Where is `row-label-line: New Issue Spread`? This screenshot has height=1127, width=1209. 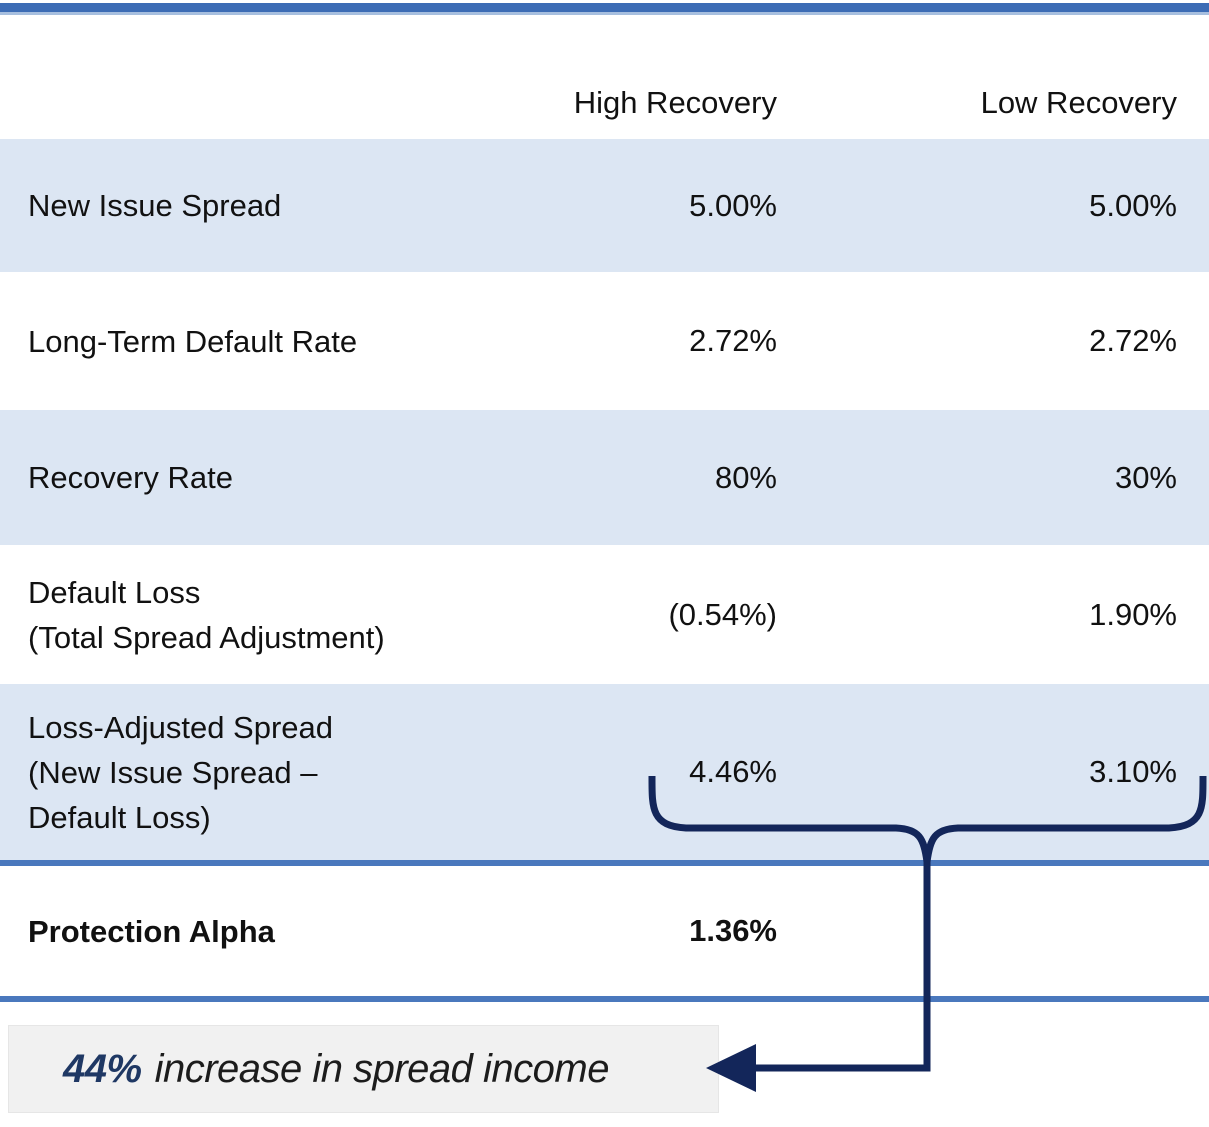
row-label-line: New Issue Spread is located at coordinates (155, 205).